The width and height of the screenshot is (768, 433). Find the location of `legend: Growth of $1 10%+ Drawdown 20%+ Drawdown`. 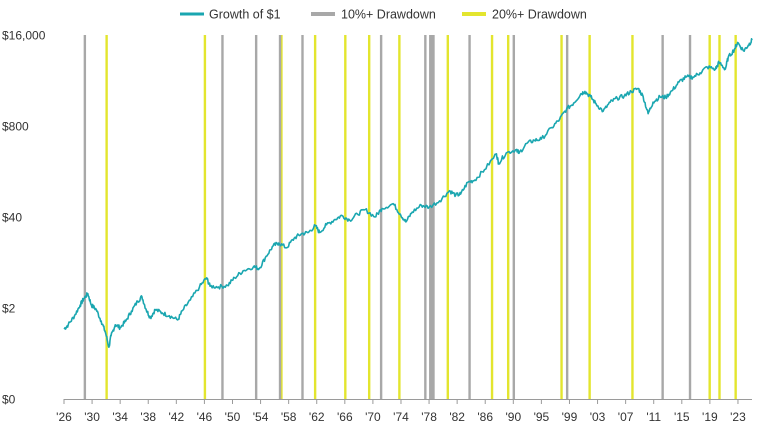

legend: Growth of $1 10%+ Drawdown 20%+ Drawdown is located at coordinates (383, 15).